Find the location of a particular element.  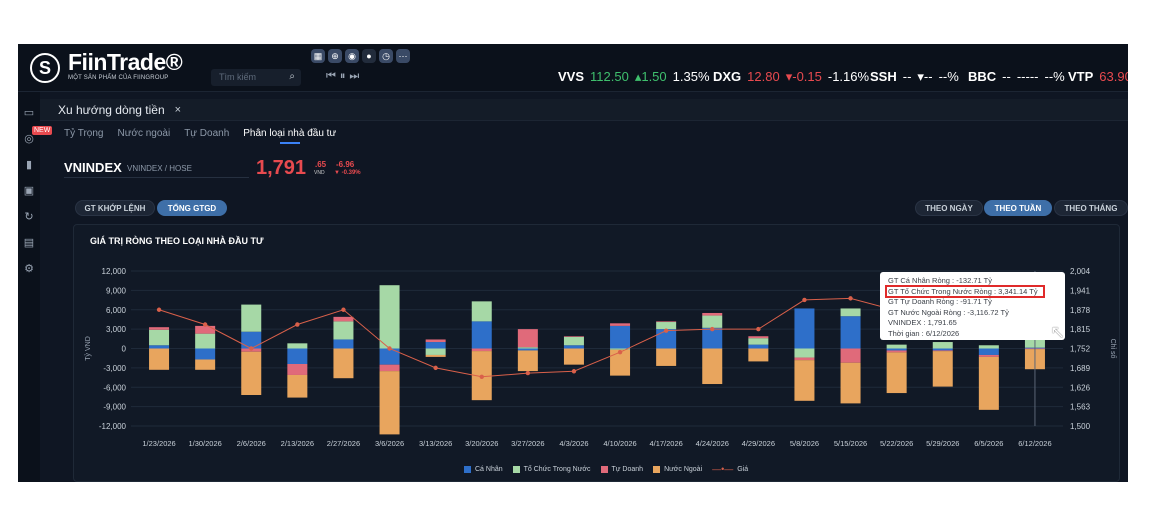

module-tab-strip is located at coordinates (584, 110).